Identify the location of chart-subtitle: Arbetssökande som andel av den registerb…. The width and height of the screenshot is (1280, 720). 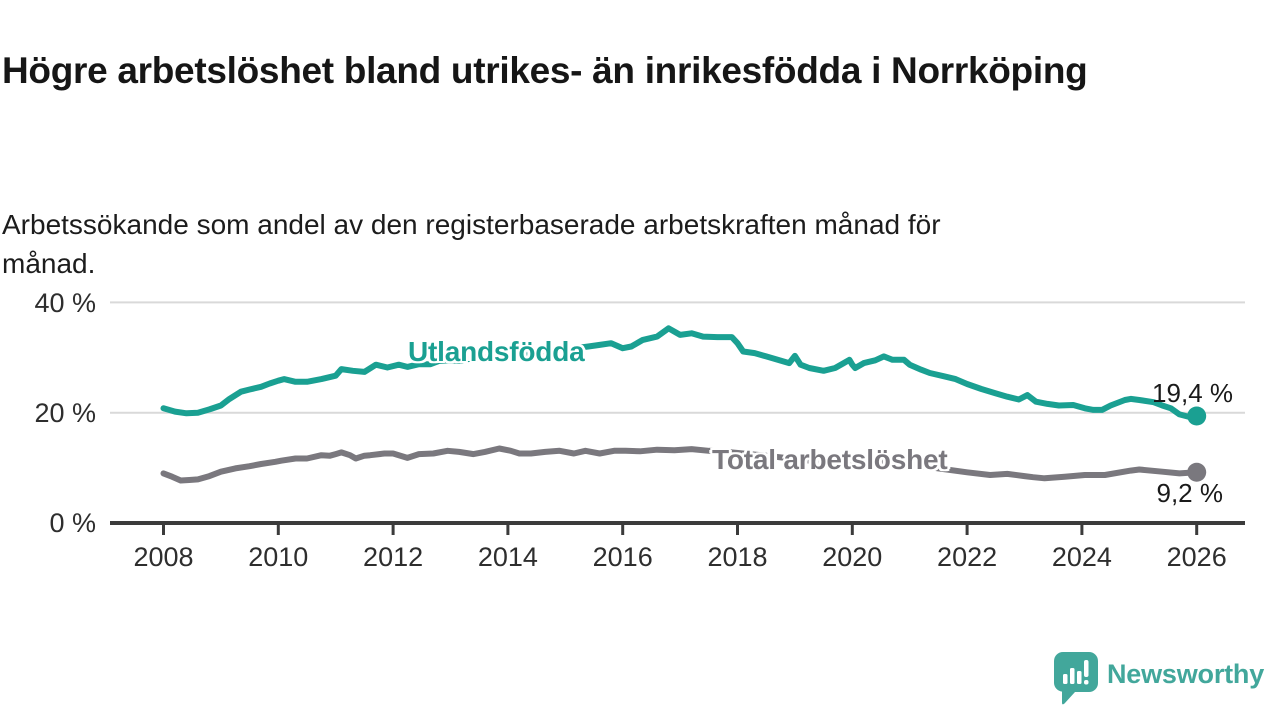
(471, 244).